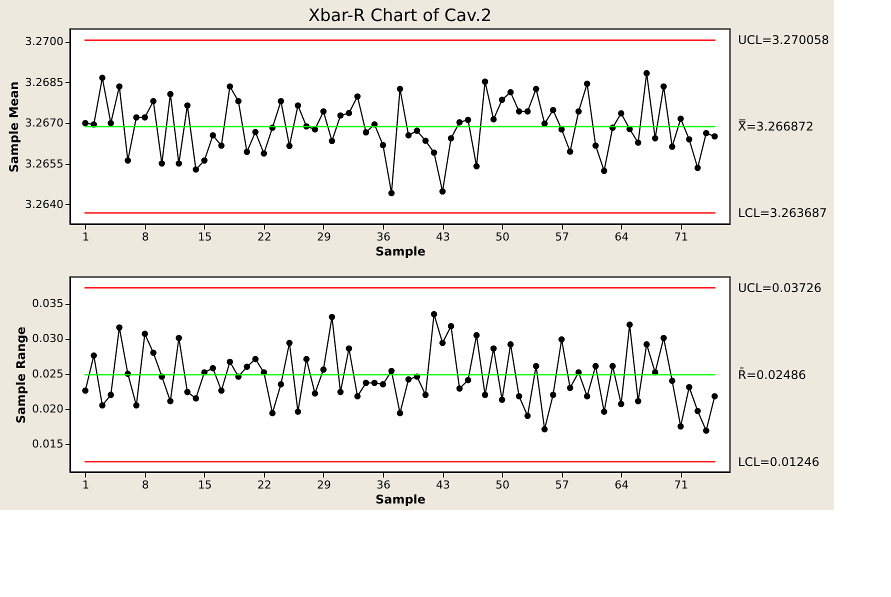 The height and width of the screenshot is (597, 891). Describe the element at coordinates (44, 41) in the screenshot. I see `y-tick-label: 3.2700` at that location.